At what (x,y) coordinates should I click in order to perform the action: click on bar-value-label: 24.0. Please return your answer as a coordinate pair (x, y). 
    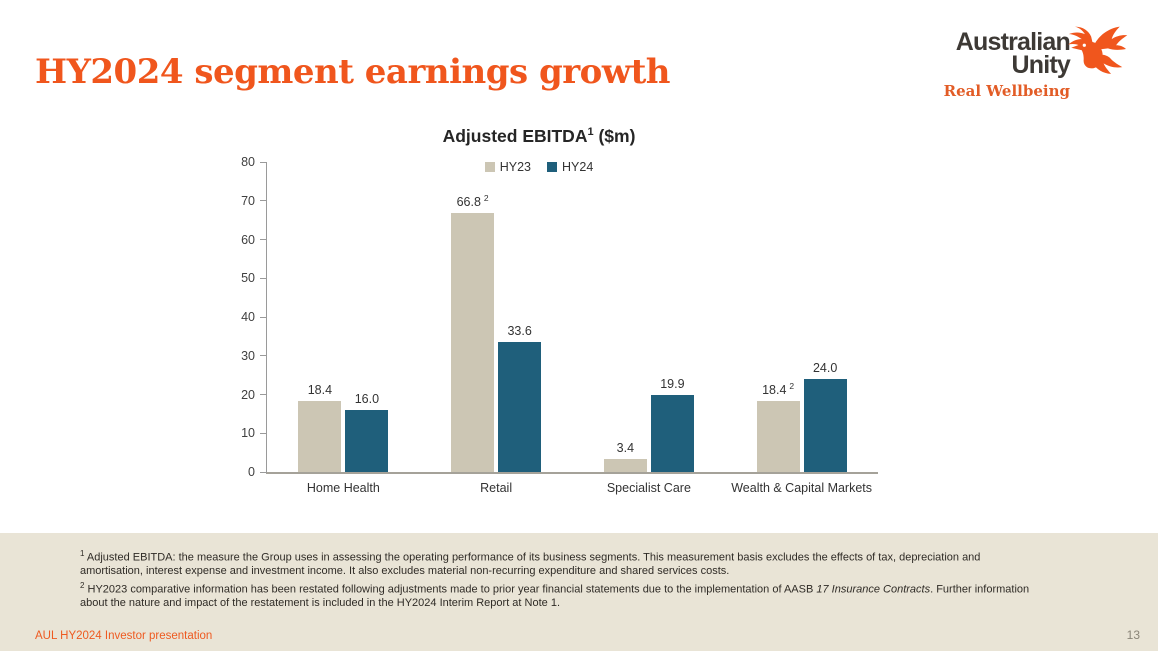
    Looking at the image, I should click on (825, 368).